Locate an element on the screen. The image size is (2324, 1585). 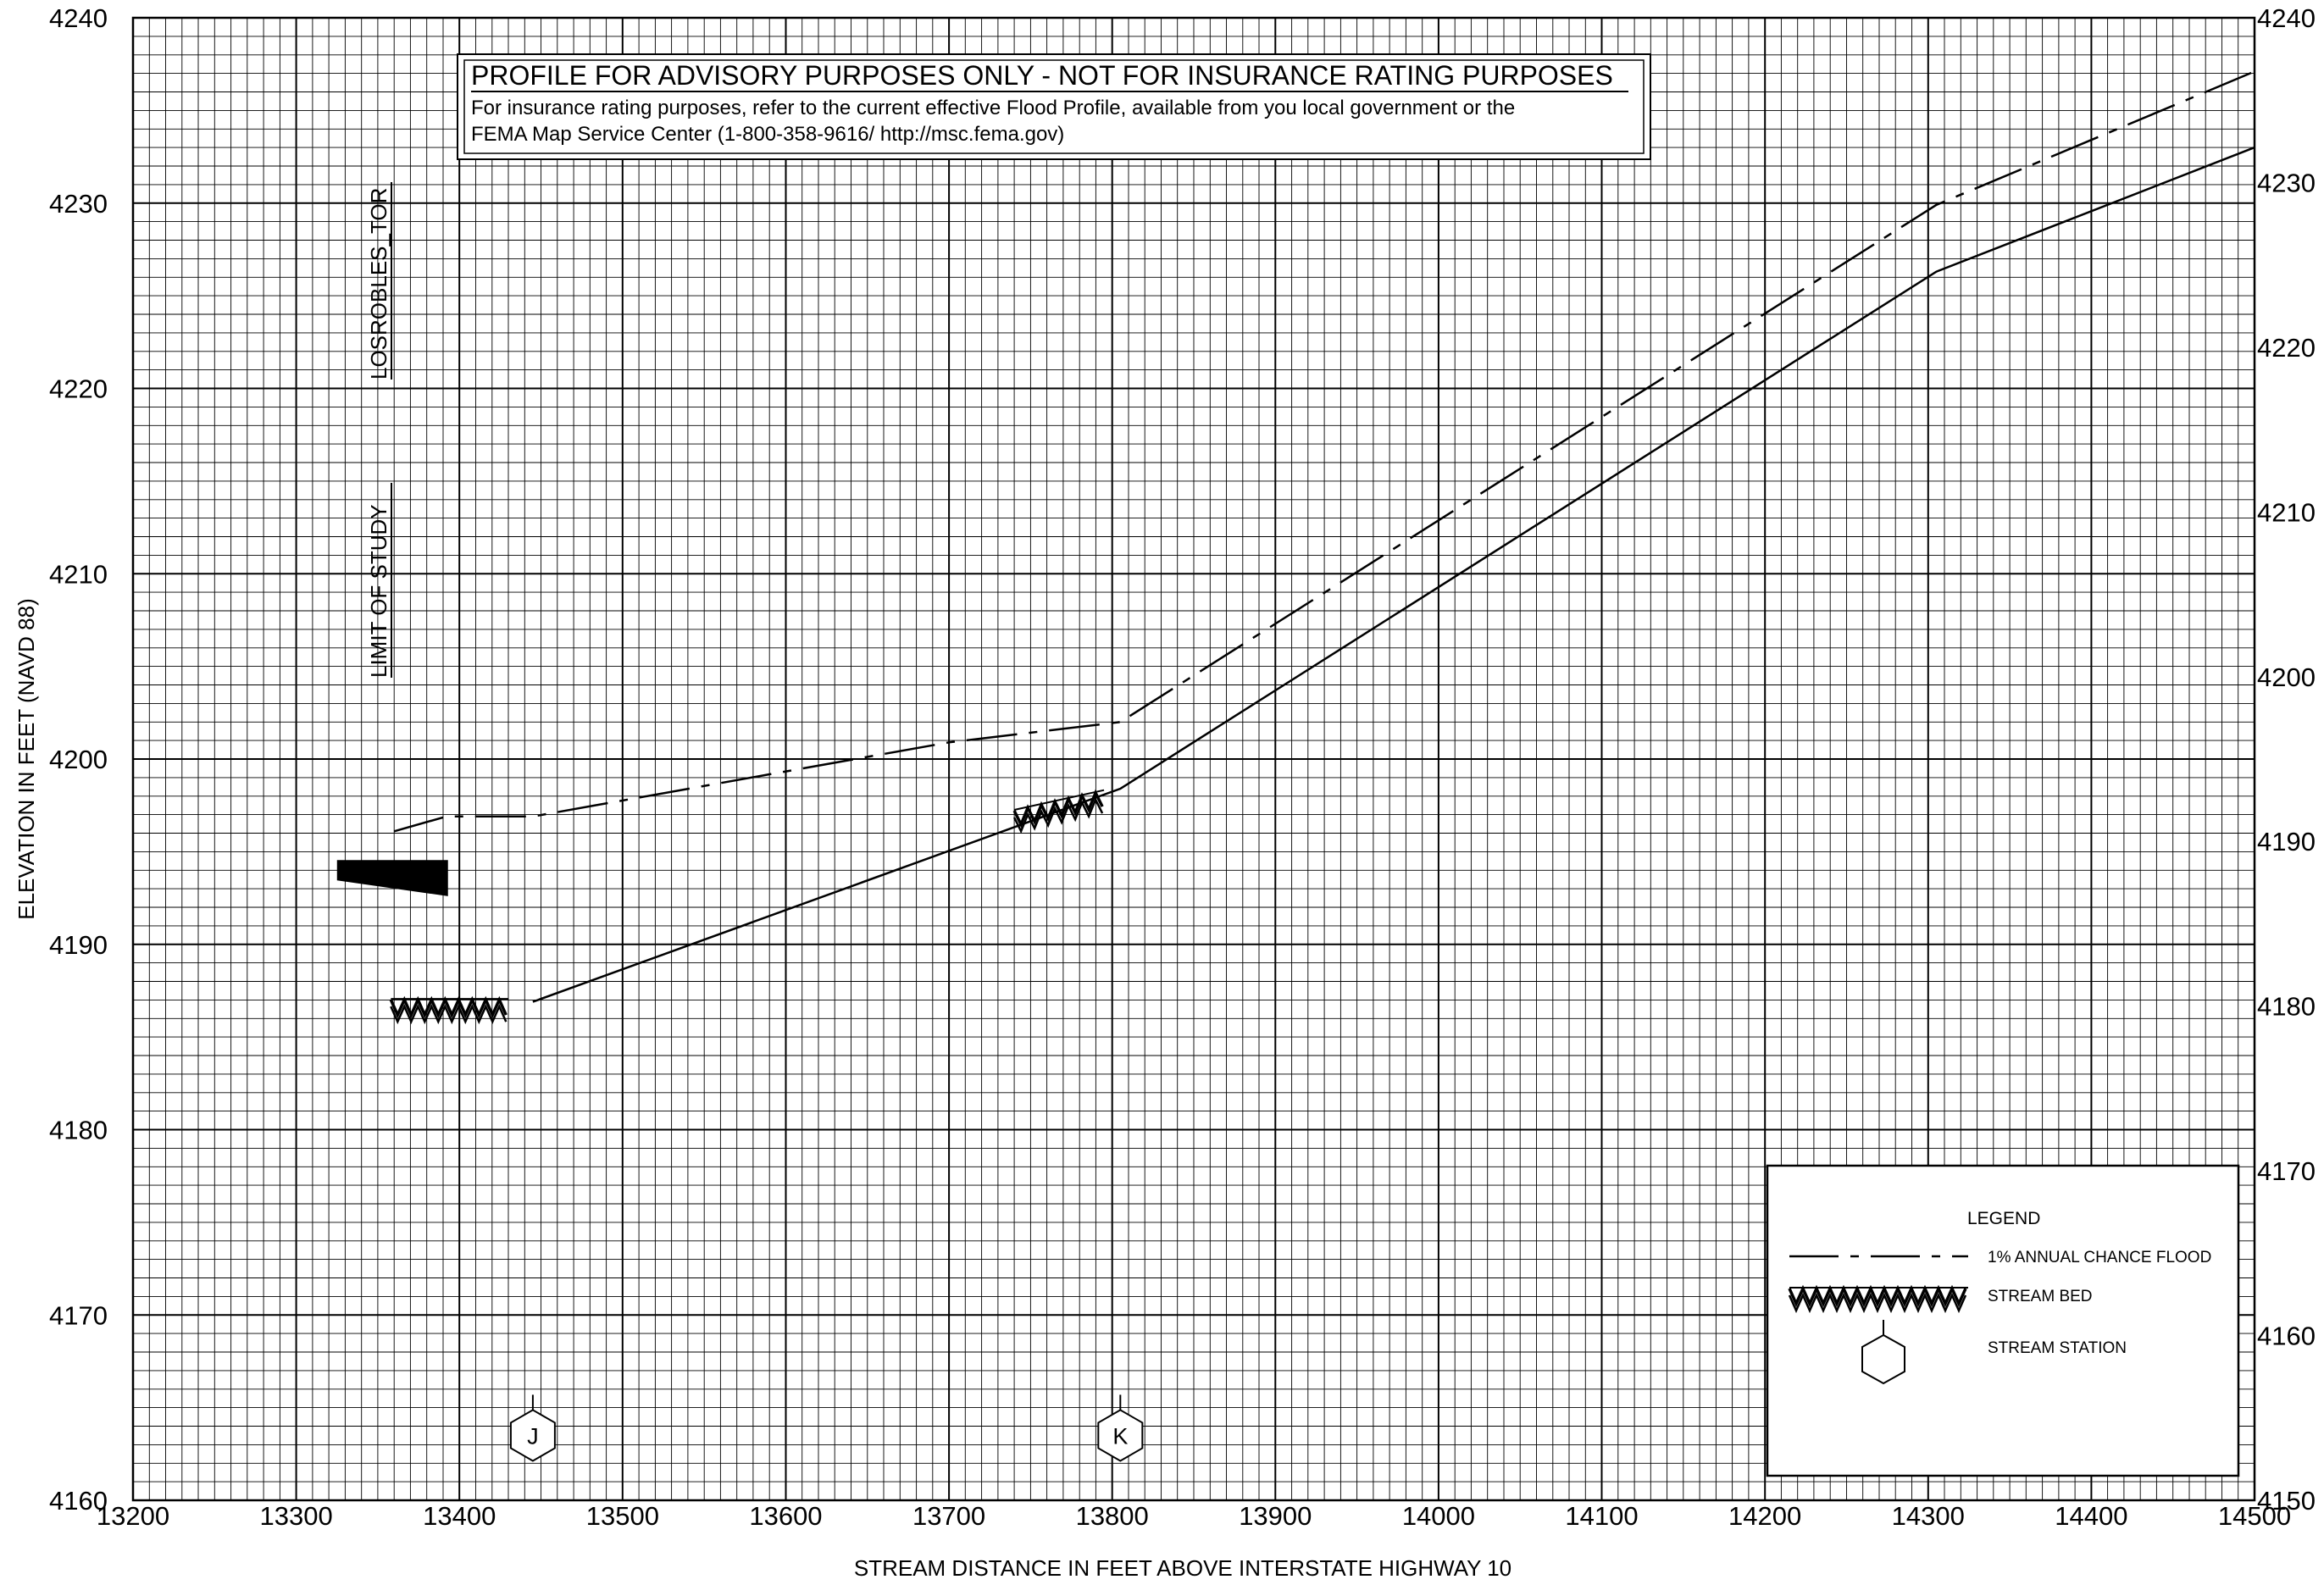
stream-station-k: K is located at coordinates (1120, 1428).